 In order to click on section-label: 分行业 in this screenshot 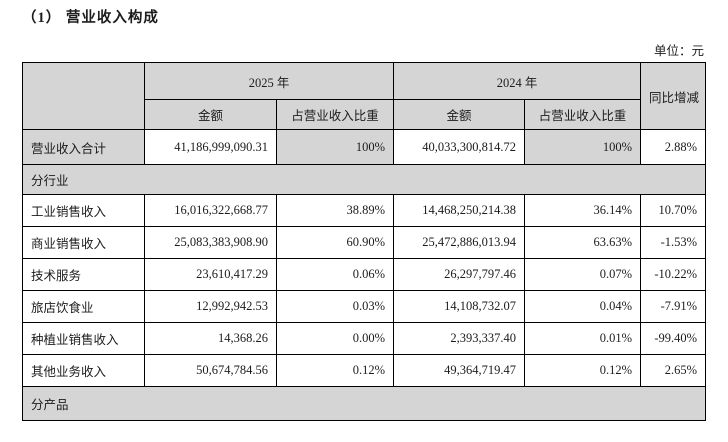, I will do `click(364, 179)`.